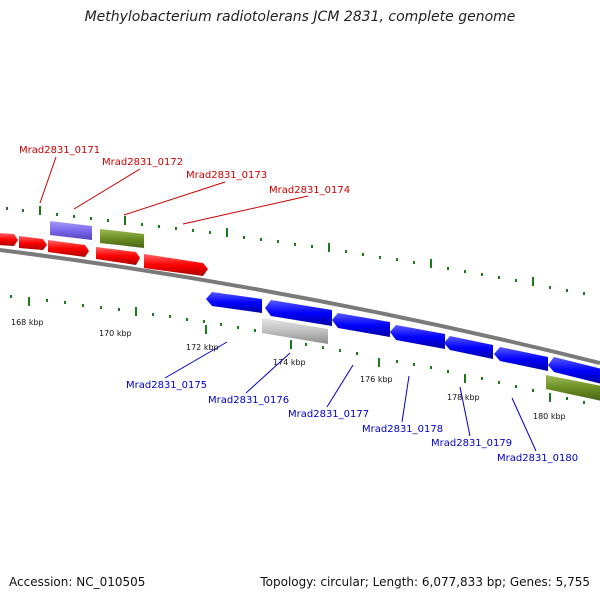 Image resolution: width=600 pixels, height=600 pixels. I want to click on gene-label-mrad2831-0180: Mrad2831_0180, so click(537, 458).